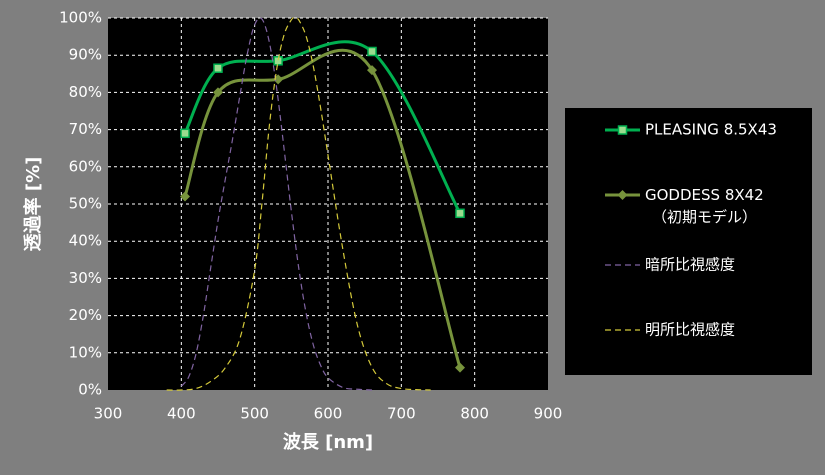 This screenshot has width=825, height=475. What do you see at coordinates (85, 204) in the screenshot?
I see `y-tick-label: 50%` at bounding box center [85, 204].